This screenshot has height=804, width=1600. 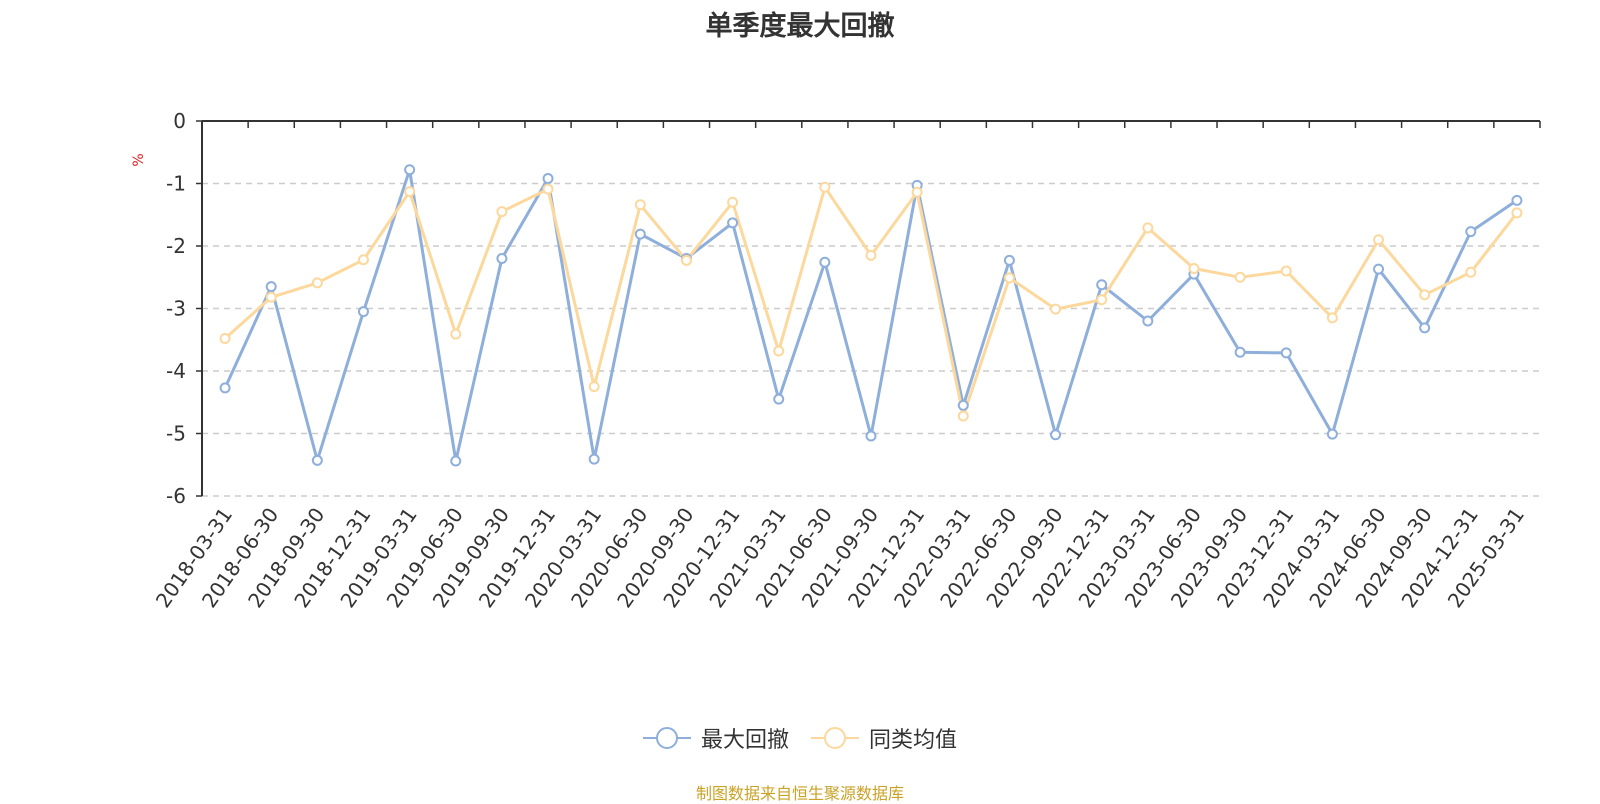 I want to click on y-tick-label: -5, so click(x=176, y=434).